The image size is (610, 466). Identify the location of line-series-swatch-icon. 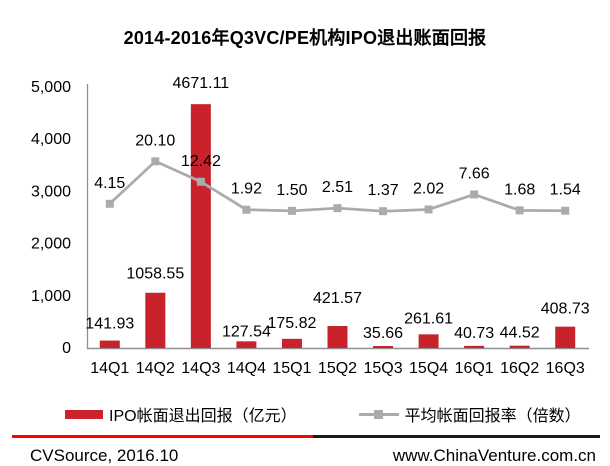
(378, 414).